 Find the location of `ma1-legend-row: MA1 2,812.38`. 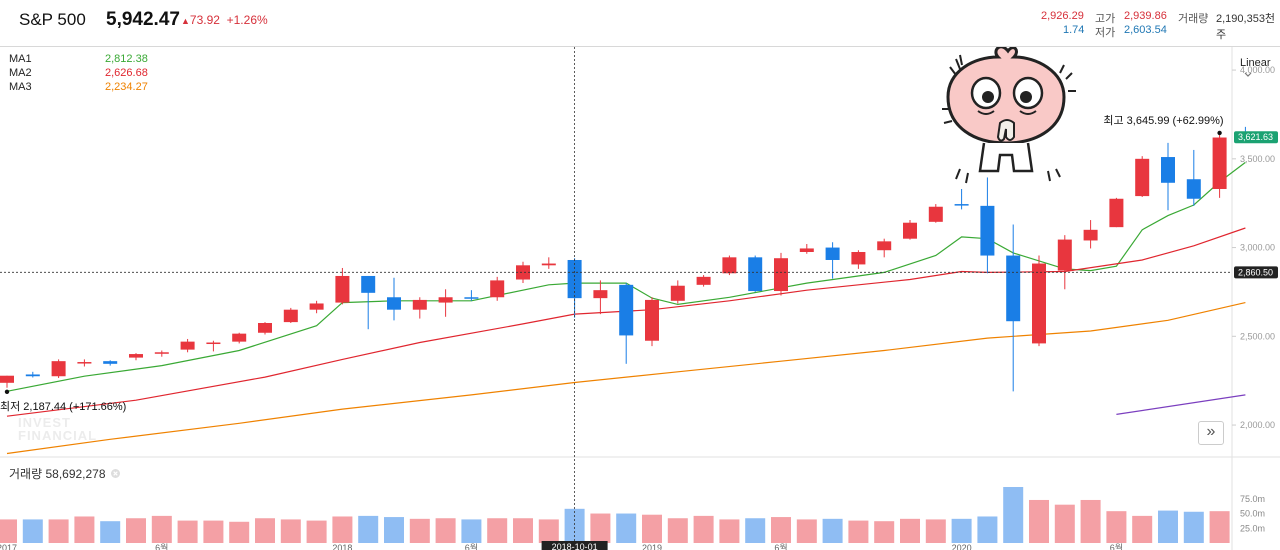

ma1-legend-row: MA1 2,812.38 is located at coordinates (89, 60).